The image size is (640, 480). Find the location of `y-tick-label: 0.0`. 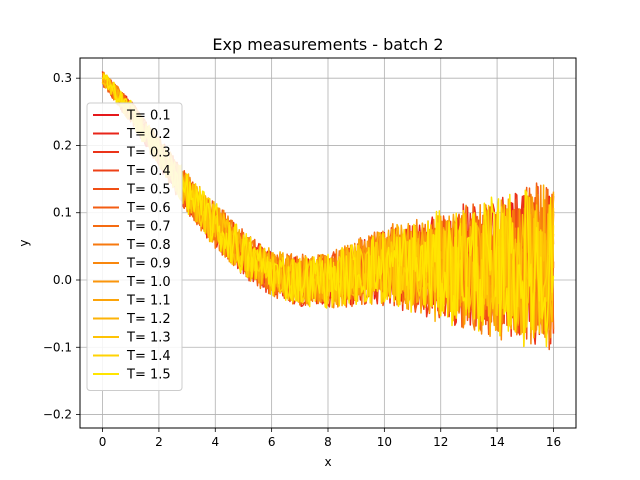

y-tick-label: 0.0 is located at coordinates (62, 280).